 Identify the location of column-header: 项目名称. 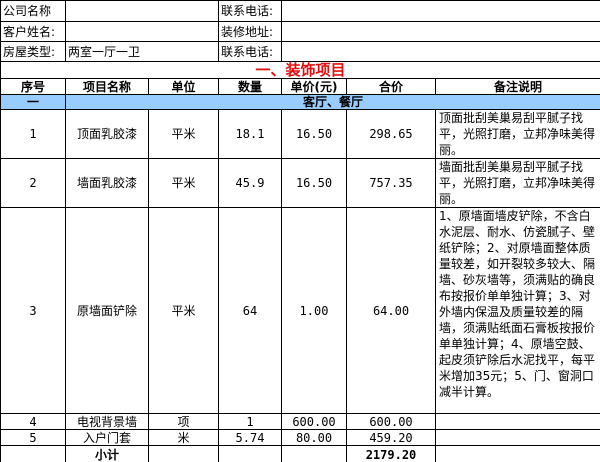
(107, 86).